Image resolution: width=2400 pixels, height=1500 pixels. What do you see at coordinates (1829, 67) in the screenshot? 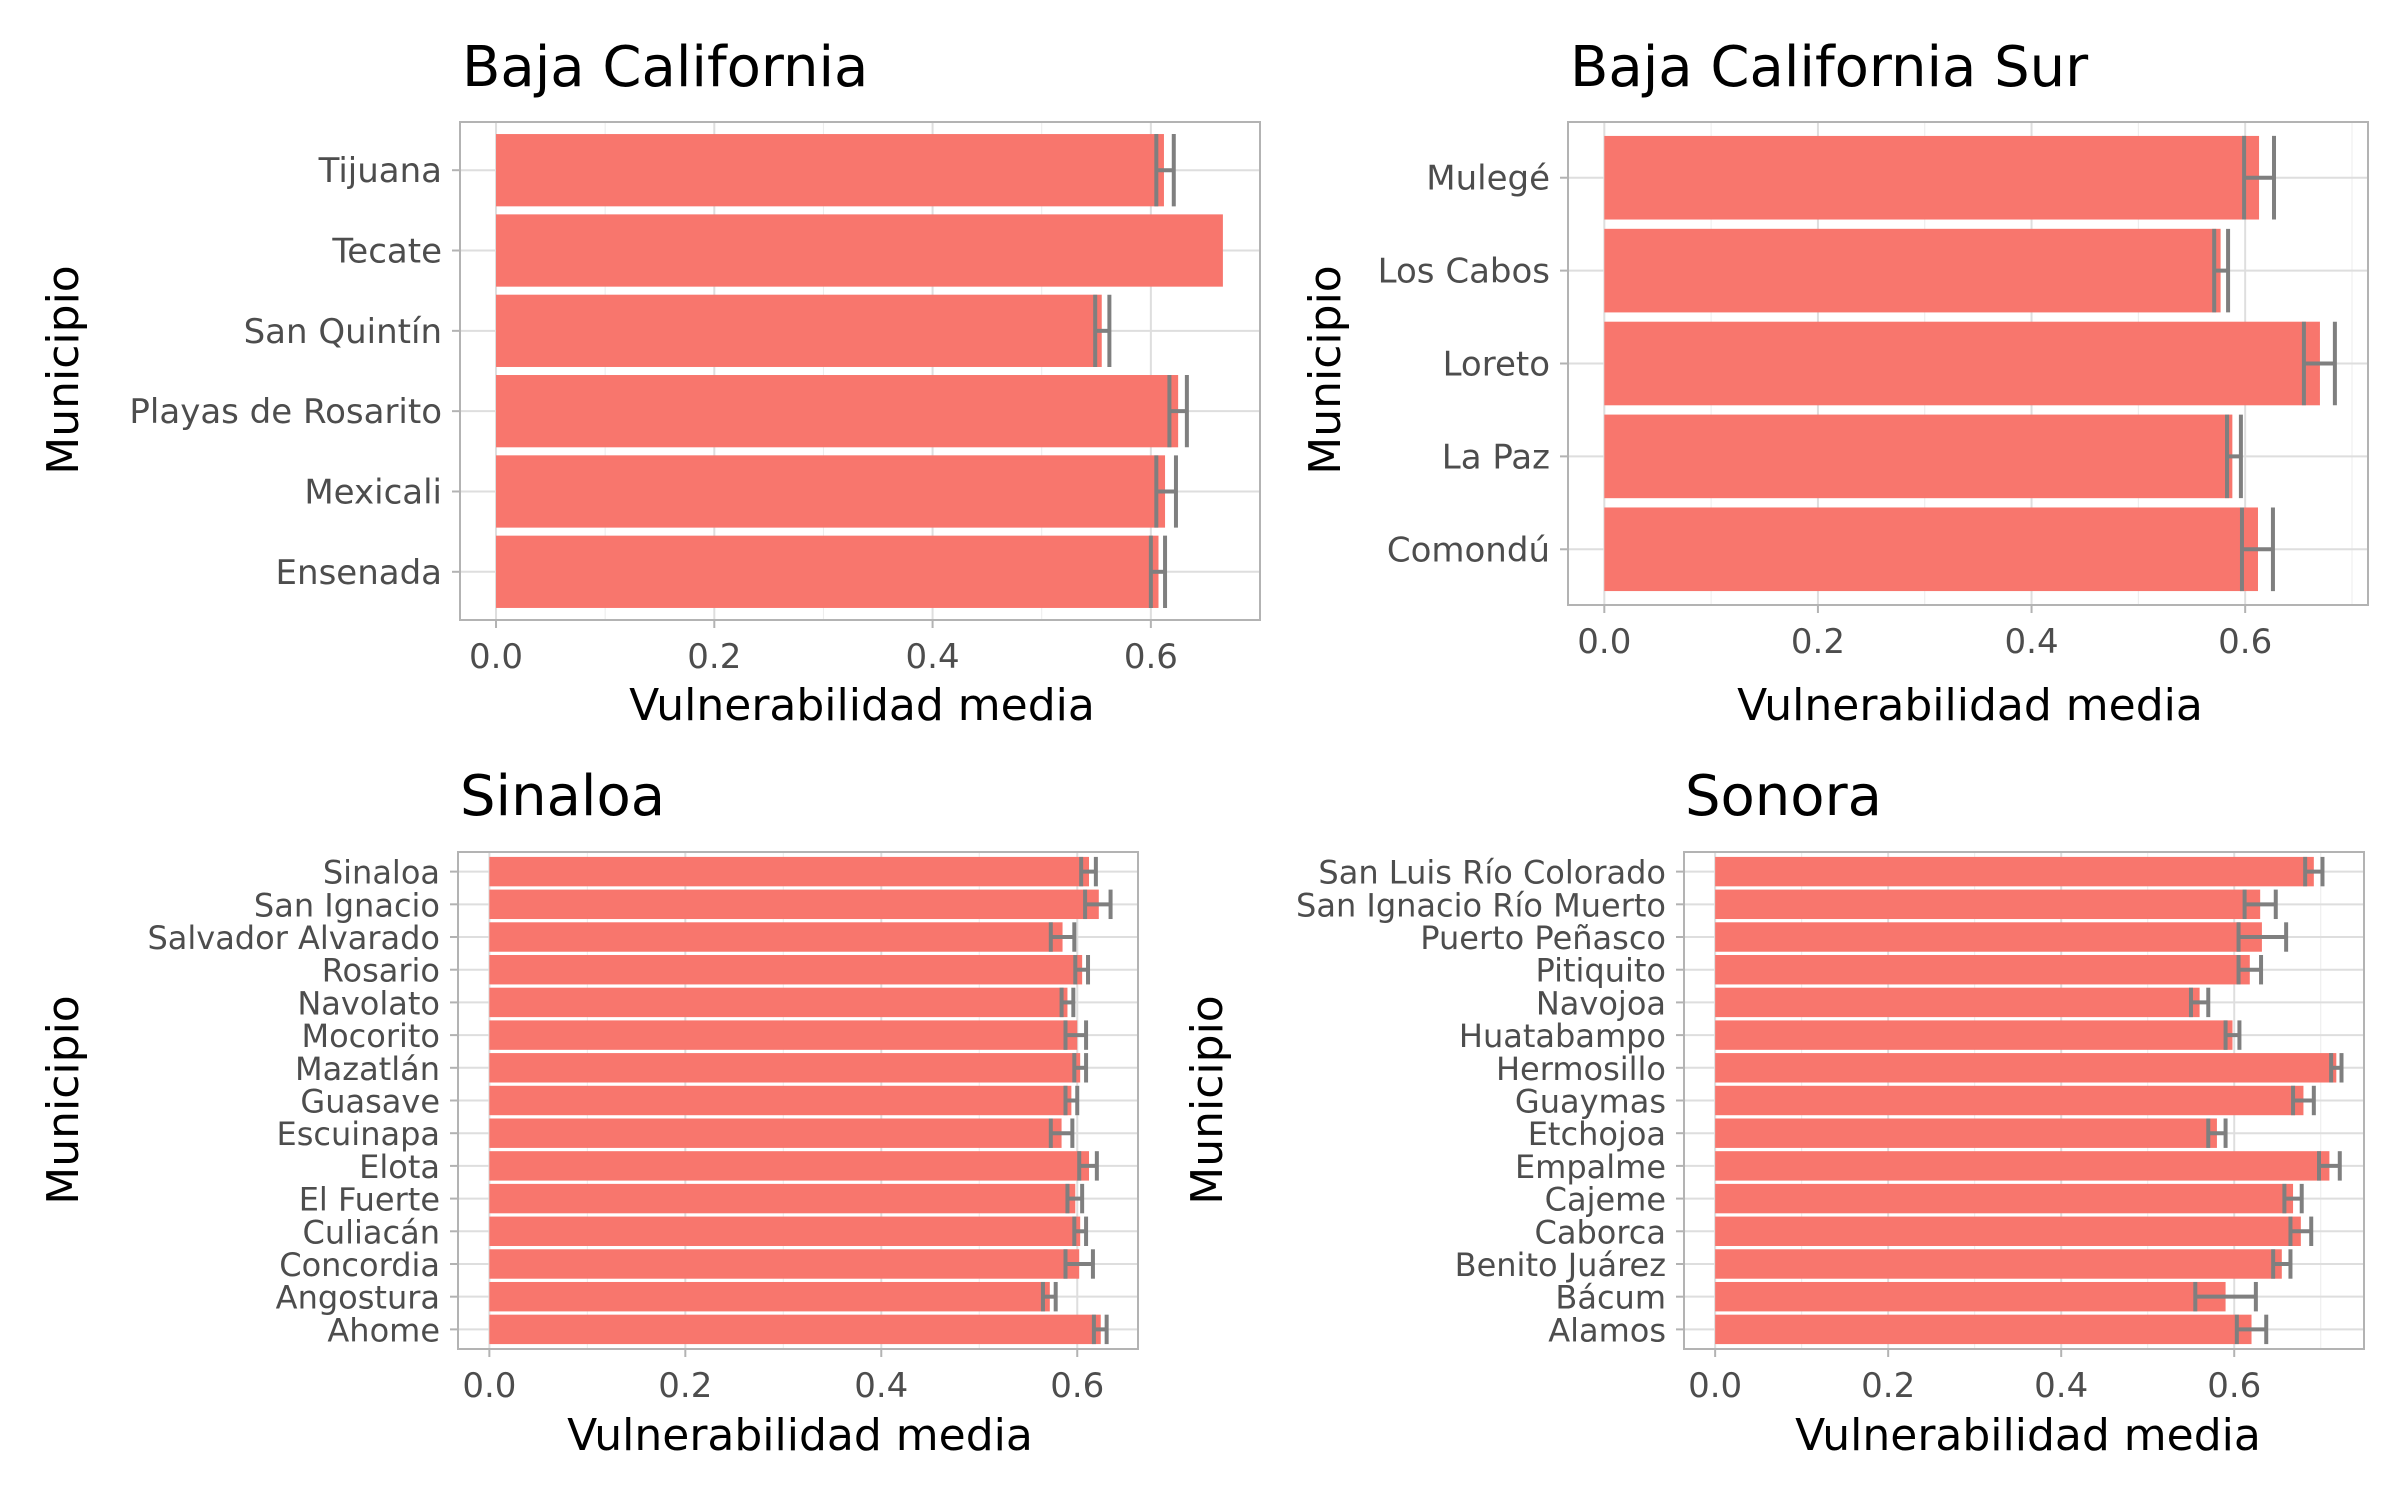
I see `panel-title: Baja California Sur` at bounding box center [1829, 67].